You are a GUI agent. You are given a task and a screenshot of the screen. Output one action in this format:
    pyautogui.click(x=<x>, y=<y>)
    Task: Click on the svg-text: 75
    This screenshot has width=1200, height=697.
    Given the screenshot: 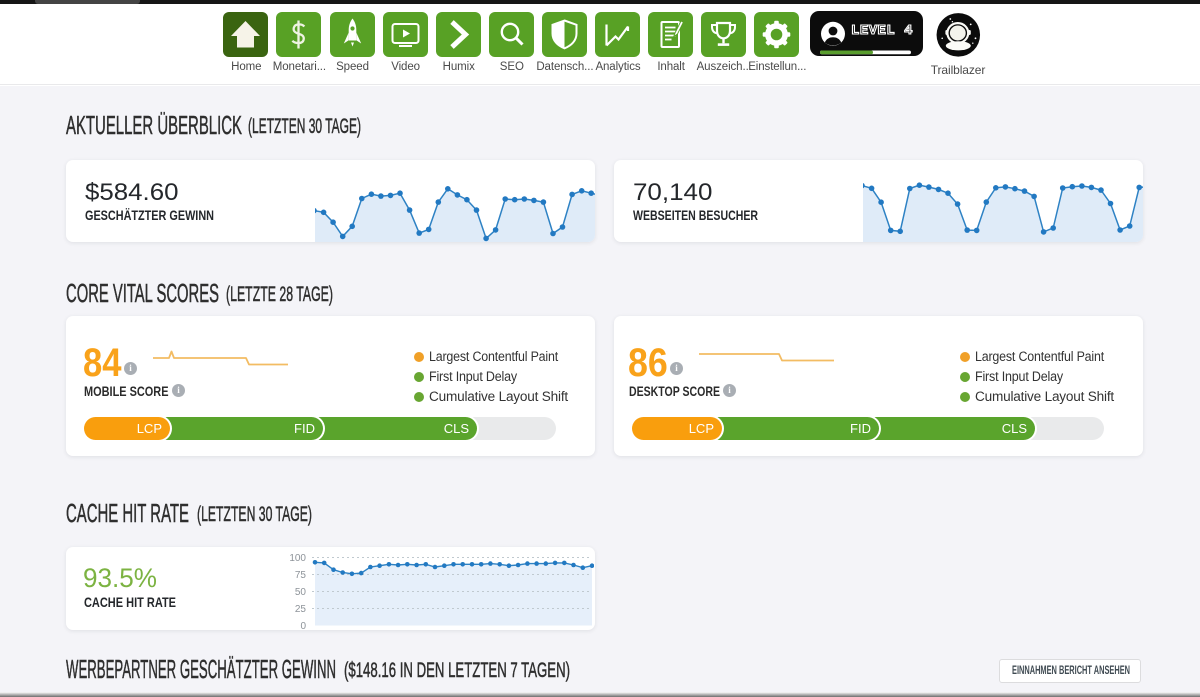 What is the action you would take?
    pyautogui.click(x=301, y=575)
    